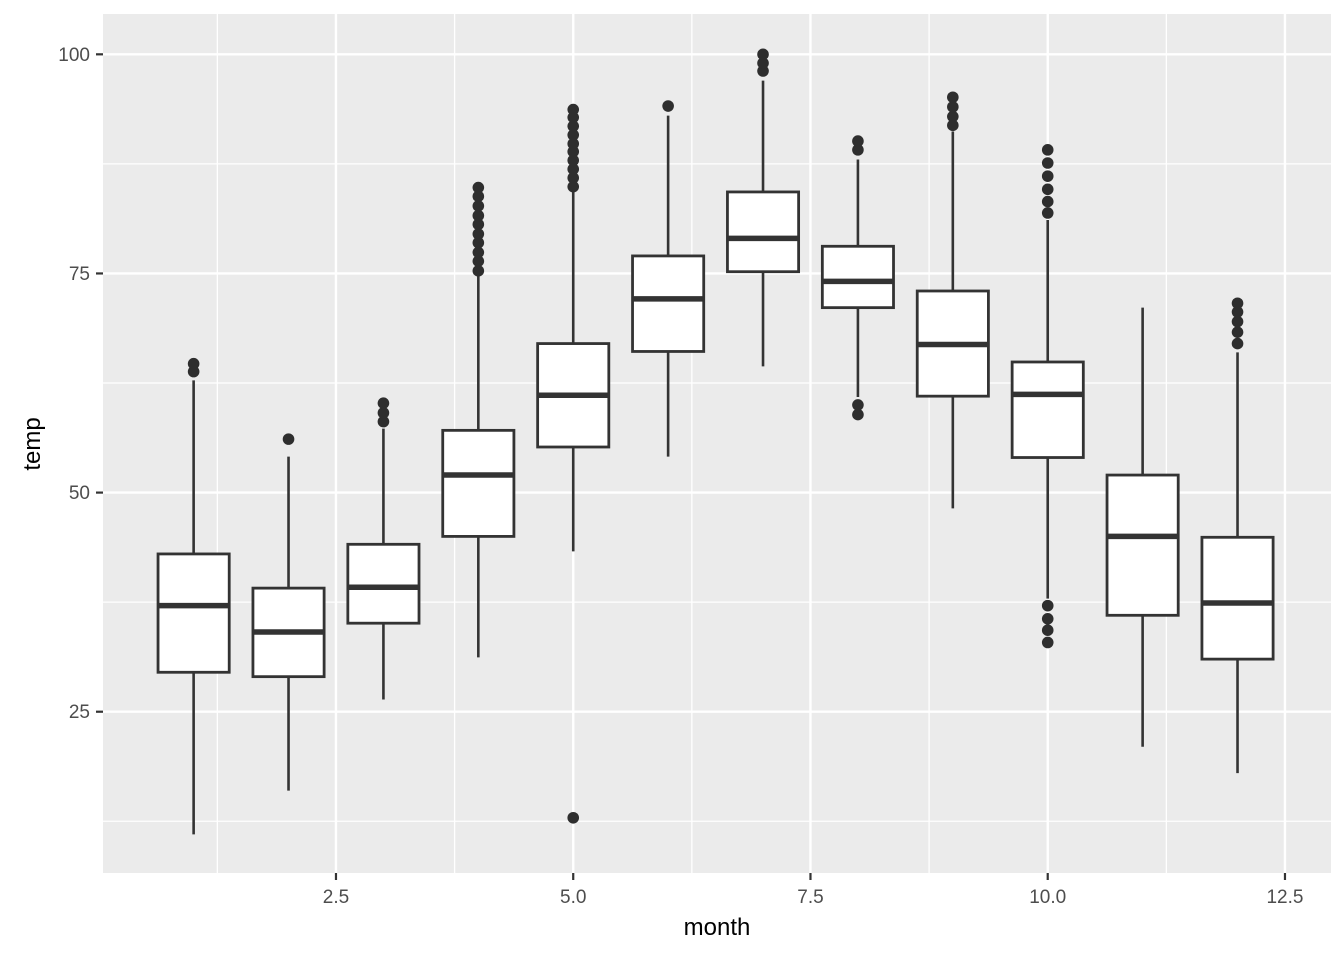  What do you see at coordinates (79, 274) in the screenshot?
I see `y-tick-label: 75` at bounding box center [79, 274].